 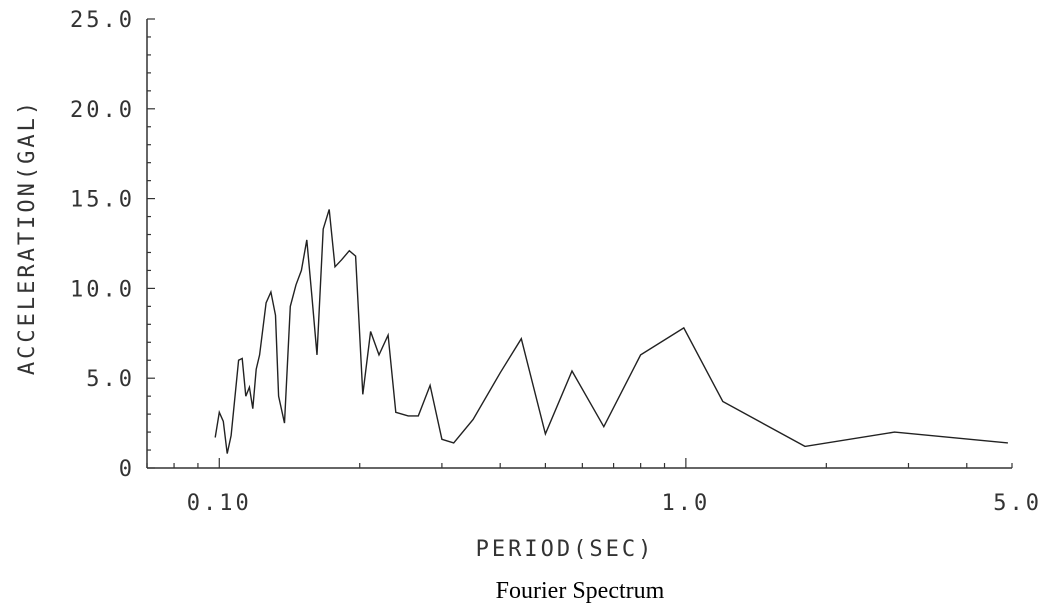 I want to click on y-tick-label: 0, so click(x=127, y=469).